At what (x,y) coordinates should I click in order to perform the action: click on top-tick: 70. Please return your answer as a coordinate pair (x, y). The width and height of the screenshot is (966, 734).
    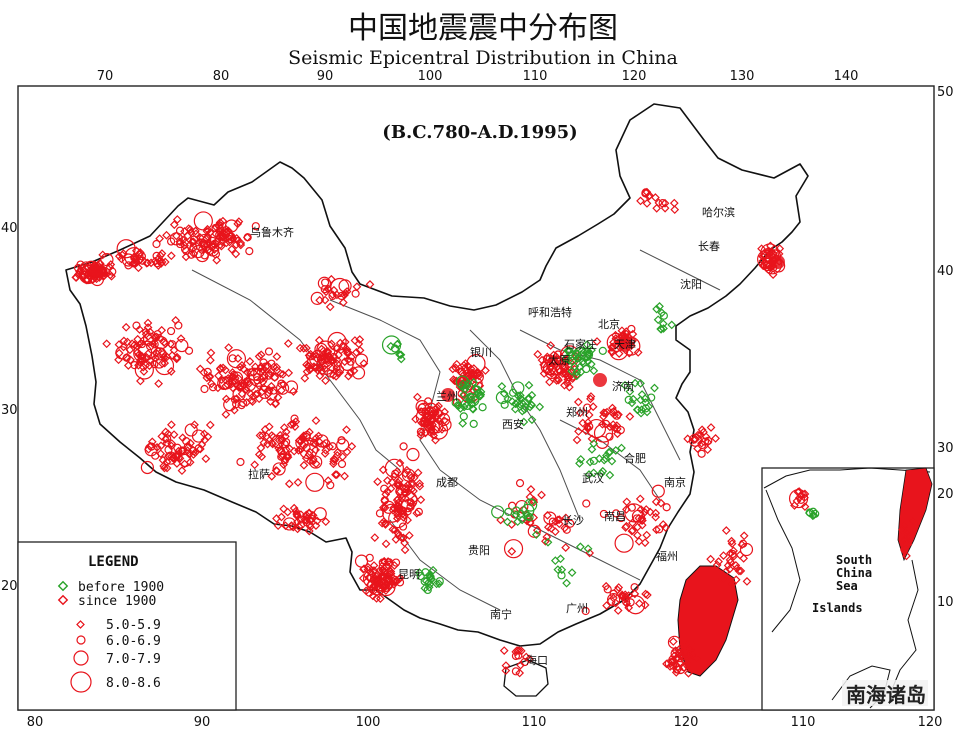
    Looking at the image, I should click on (105, 76).